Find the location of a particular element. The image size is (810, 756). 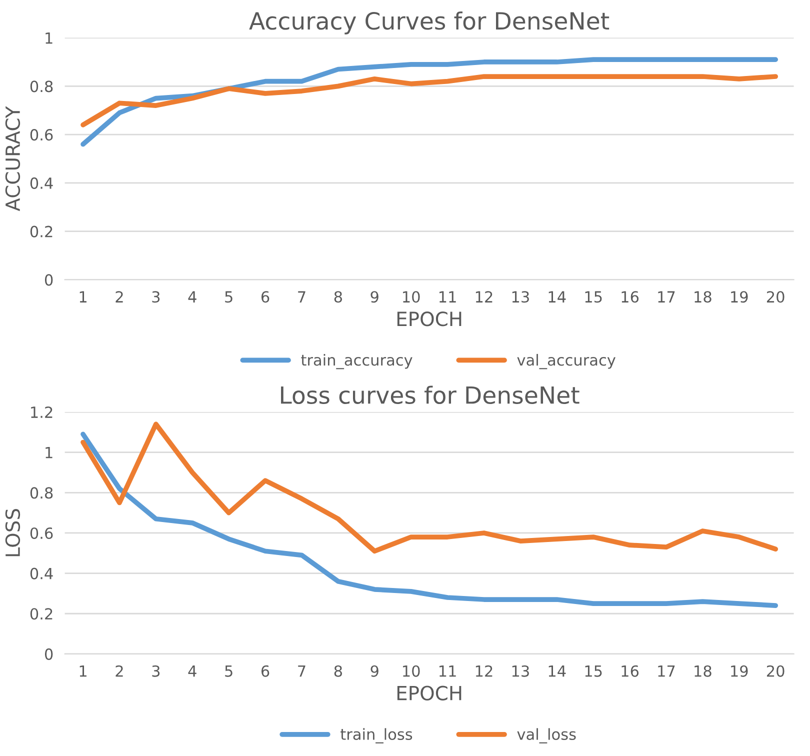

legend-label: val_accuracy is located at coordinates (566, 362).